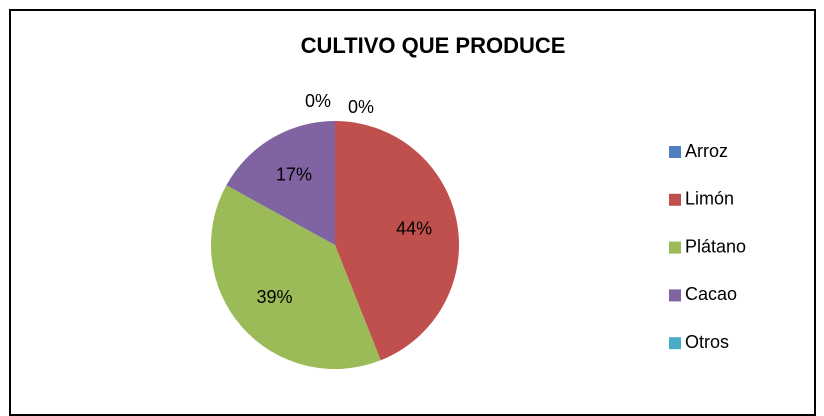 This screenshot has height=416, width=824. Describe the element at coordinates (433, 45) in the screenshot. I see `chart-title: CULTIVO QUE PRODUCE` at that location.